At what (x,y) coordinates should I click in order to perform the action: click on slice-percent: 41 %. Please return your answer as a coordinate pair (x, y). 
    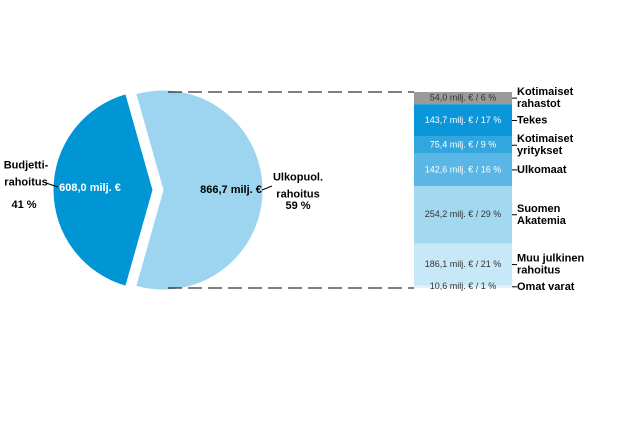
    Looking at the image, I should click on (23, 205).